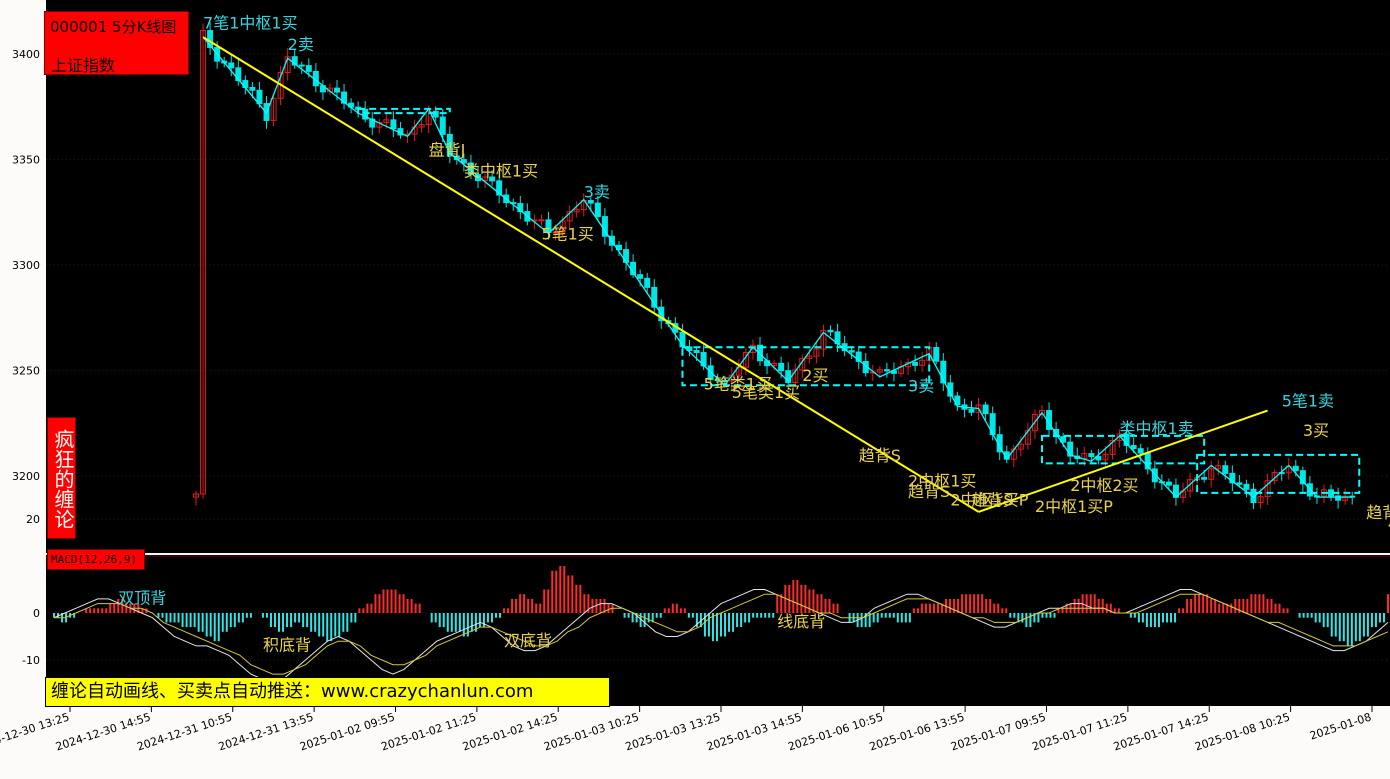 This screenshot has height=779, width=1390. What do you see at coordinates (1316, 430) in the screenshot?
I see `signal-label: 3买` at bounding box center [1316, 430].